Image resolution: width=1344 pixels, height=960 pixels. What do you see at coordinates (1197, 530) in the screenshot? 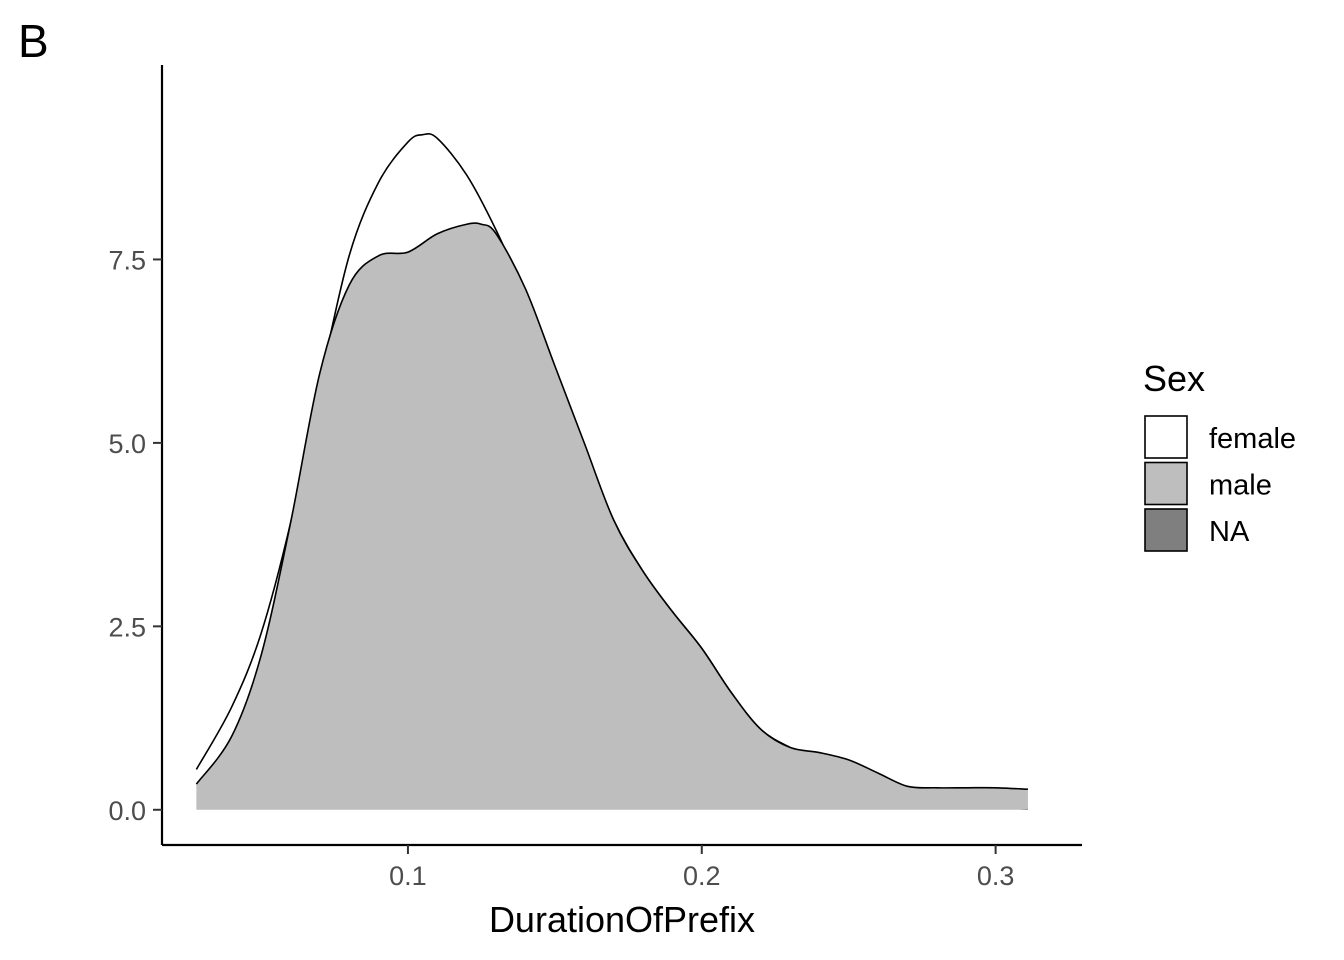
I see `legend-item-na: NA` at bounding box center [1197, 530].